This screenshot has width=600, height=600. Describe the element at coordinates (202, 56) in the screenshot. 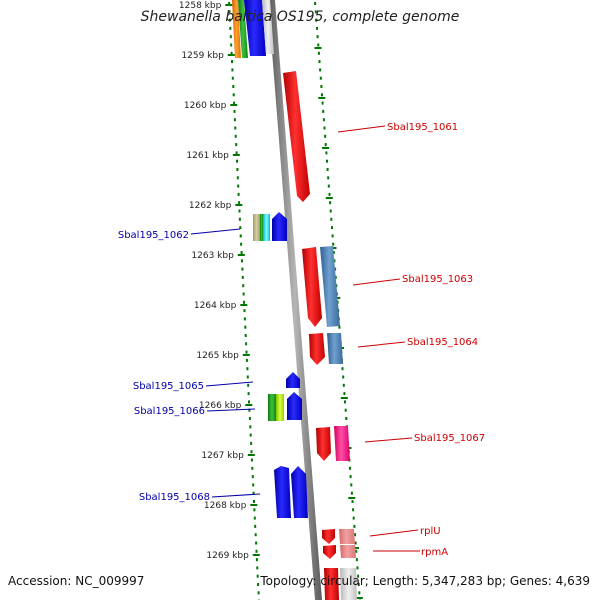

I see `ruler-label: 1259 kbp` at that location.